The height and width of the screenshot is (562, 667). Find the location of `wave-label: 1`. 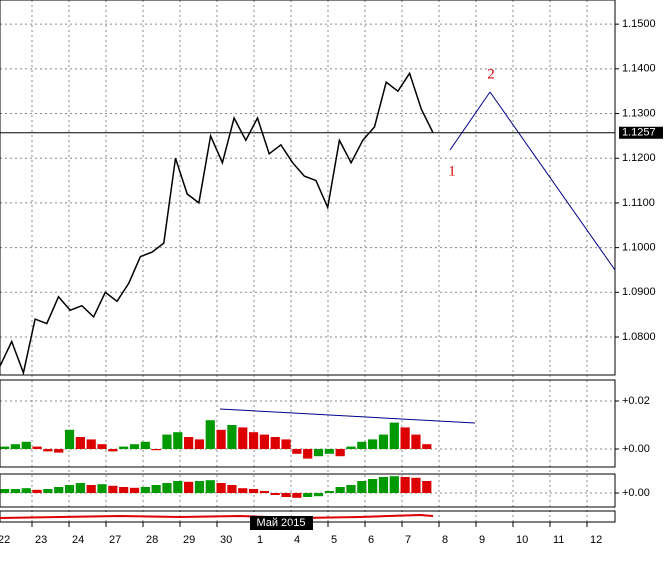

wave-label: 1 is located at coordinates (452, 171).